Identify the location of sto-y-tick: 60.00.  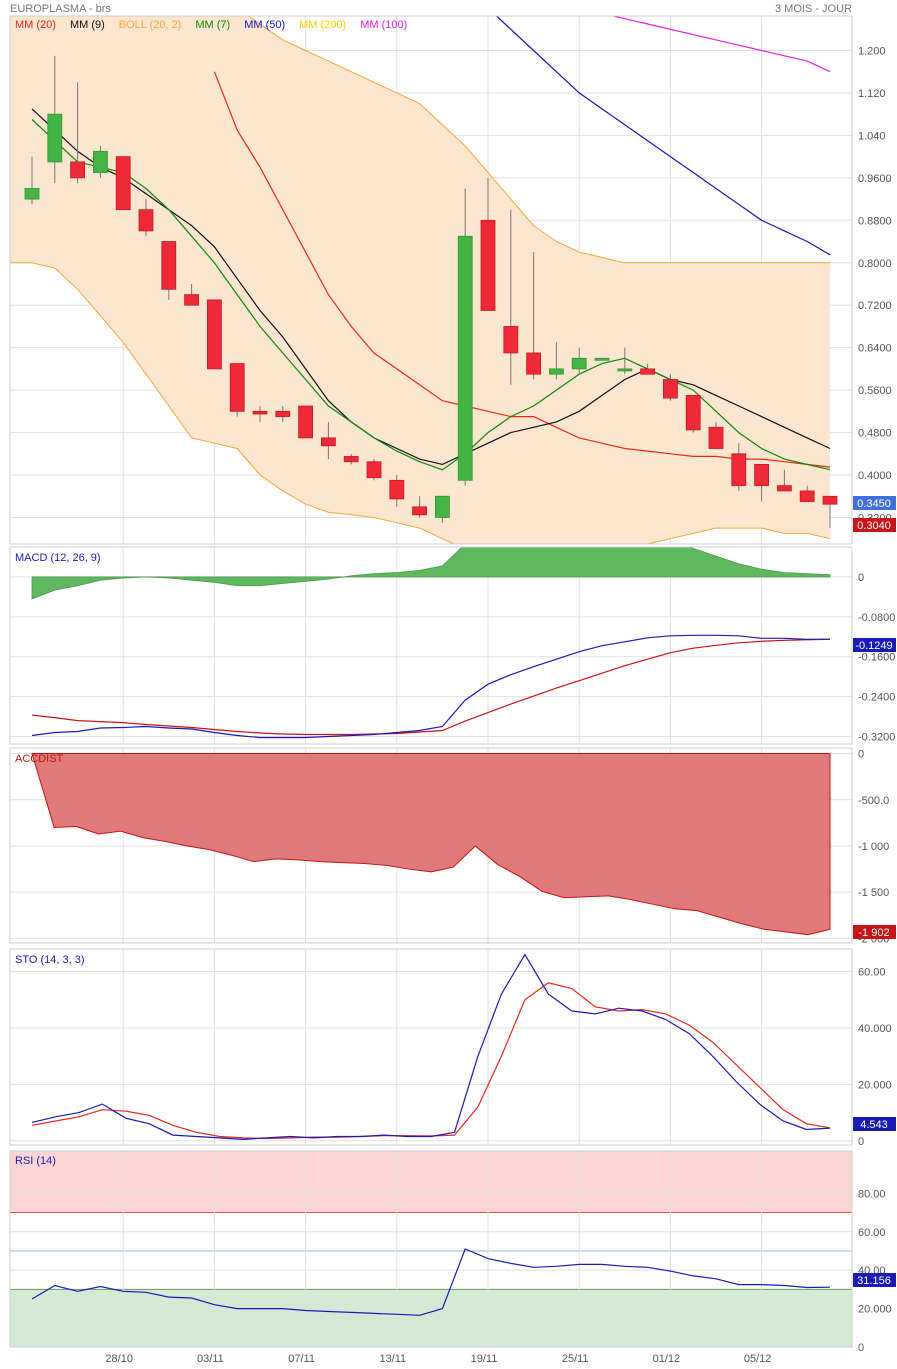
(872, 973).